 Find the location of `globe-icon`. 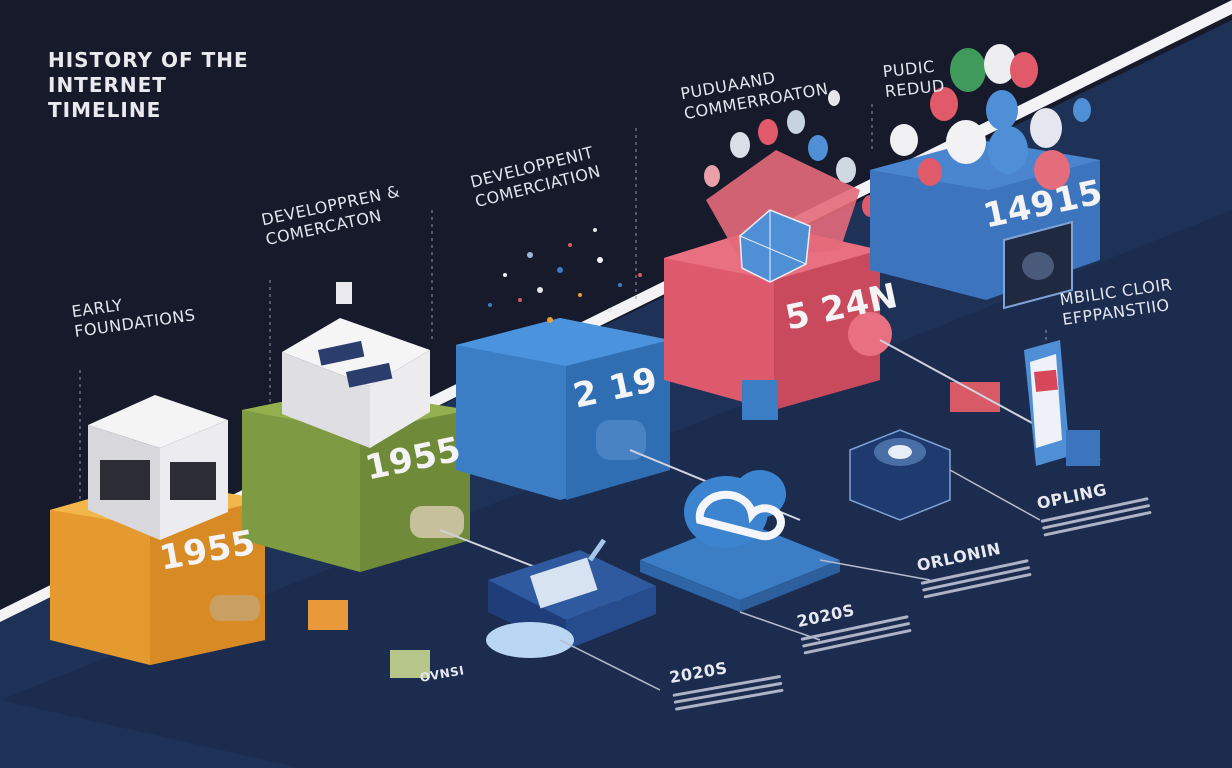

globe-icon is located at coordinates (775, 246).